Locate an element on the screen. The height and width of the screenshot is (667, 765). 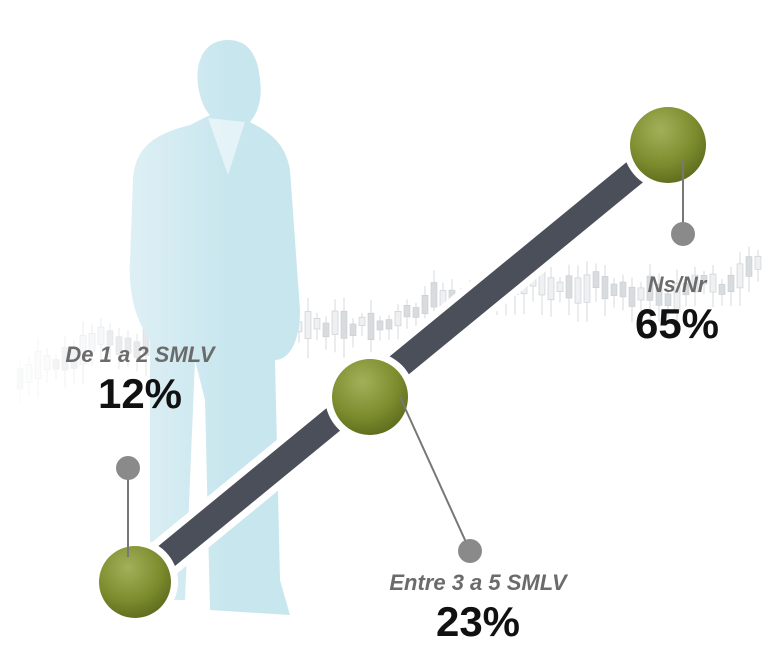
category-label: De 1 a 2 SMLV is located at coordinates (141, 354).